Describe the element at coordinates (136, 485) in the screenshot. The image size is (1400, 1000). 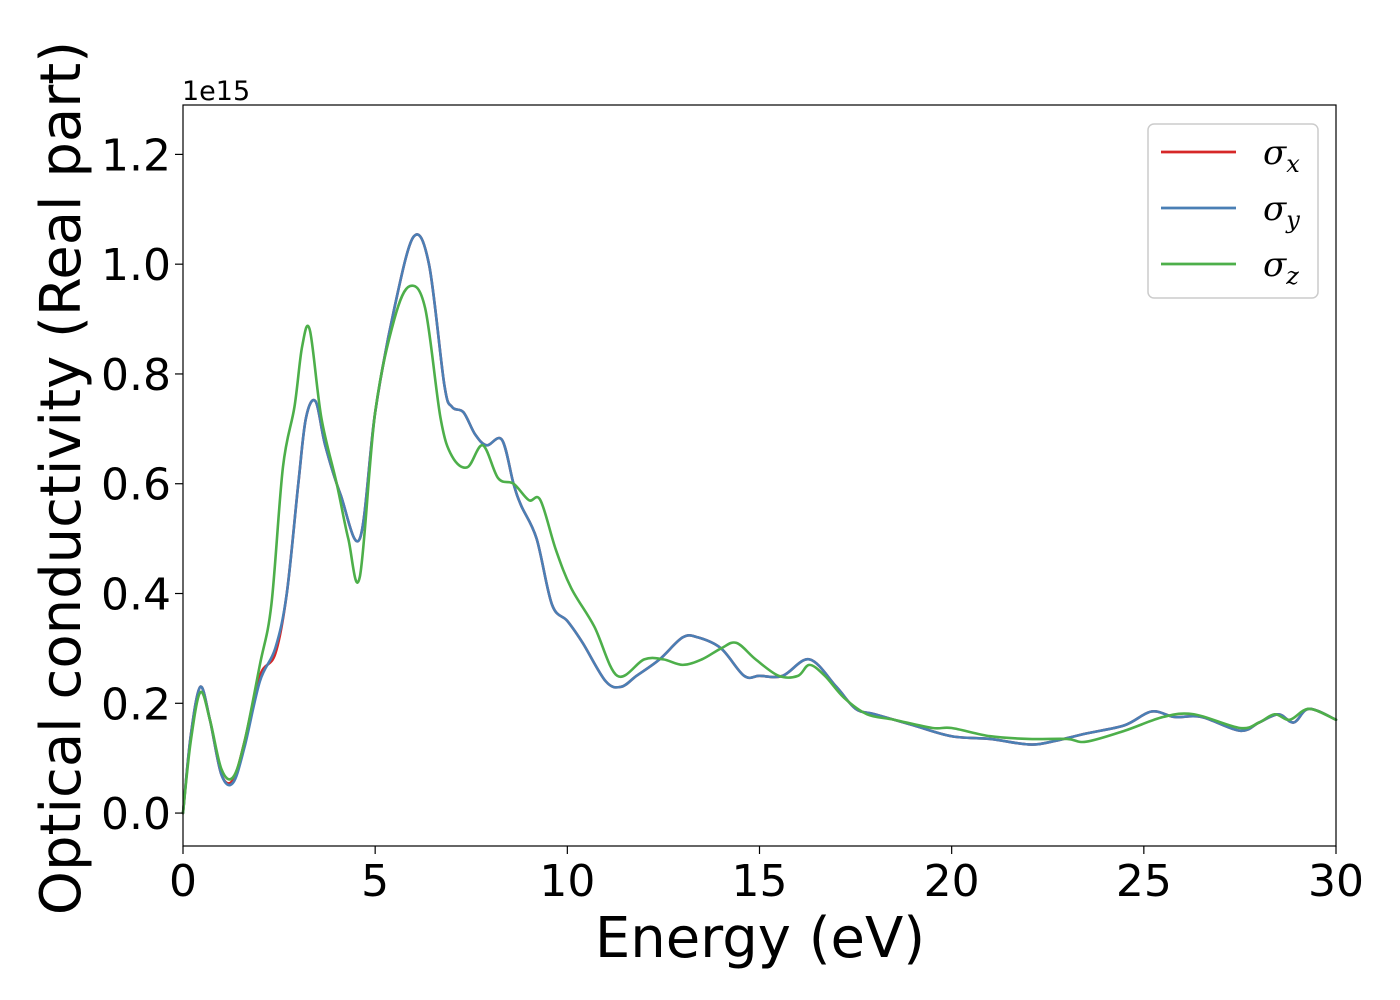
I see `y-tick-label: 0.6` at that location.